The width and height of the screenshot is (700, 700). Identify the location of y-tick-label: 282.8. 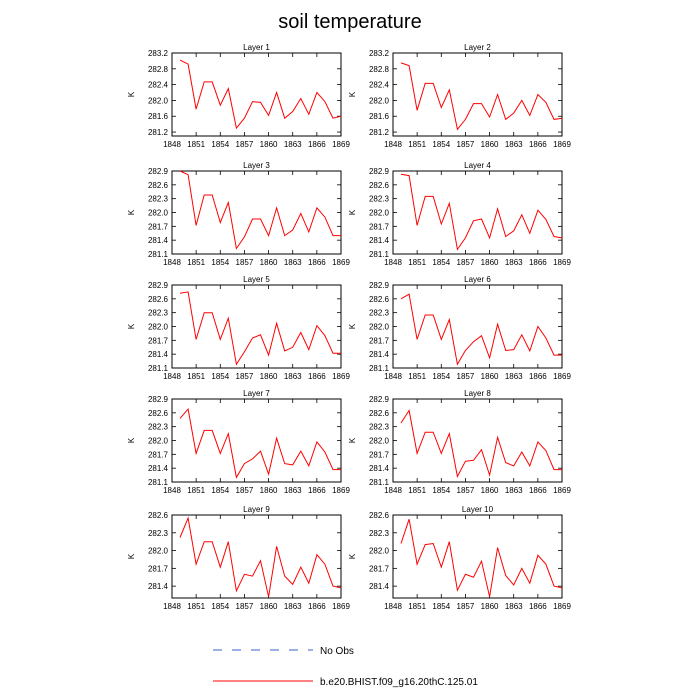
(158, 69).